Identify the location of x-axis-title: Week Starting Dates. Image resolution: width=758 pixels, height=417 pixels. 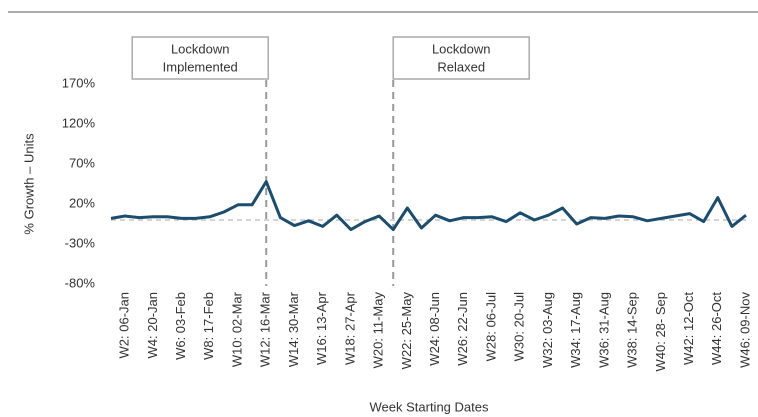
(429, 406).